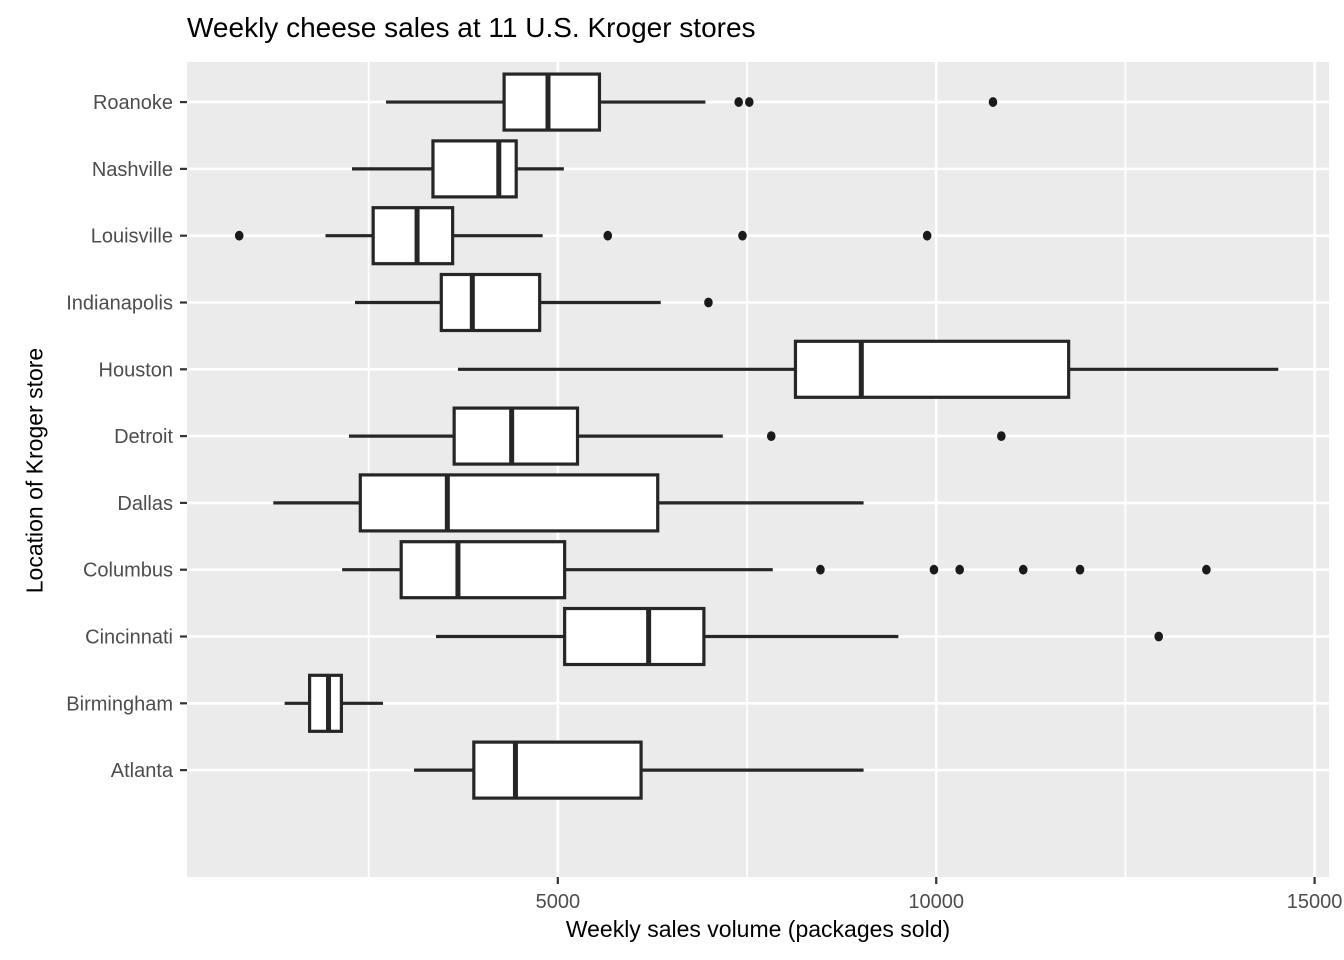 Image resolution: width=1344 pixels, height=960 pixels. I want to click on y-tick-label-roanoke: Roanoke, so click(133, 103).